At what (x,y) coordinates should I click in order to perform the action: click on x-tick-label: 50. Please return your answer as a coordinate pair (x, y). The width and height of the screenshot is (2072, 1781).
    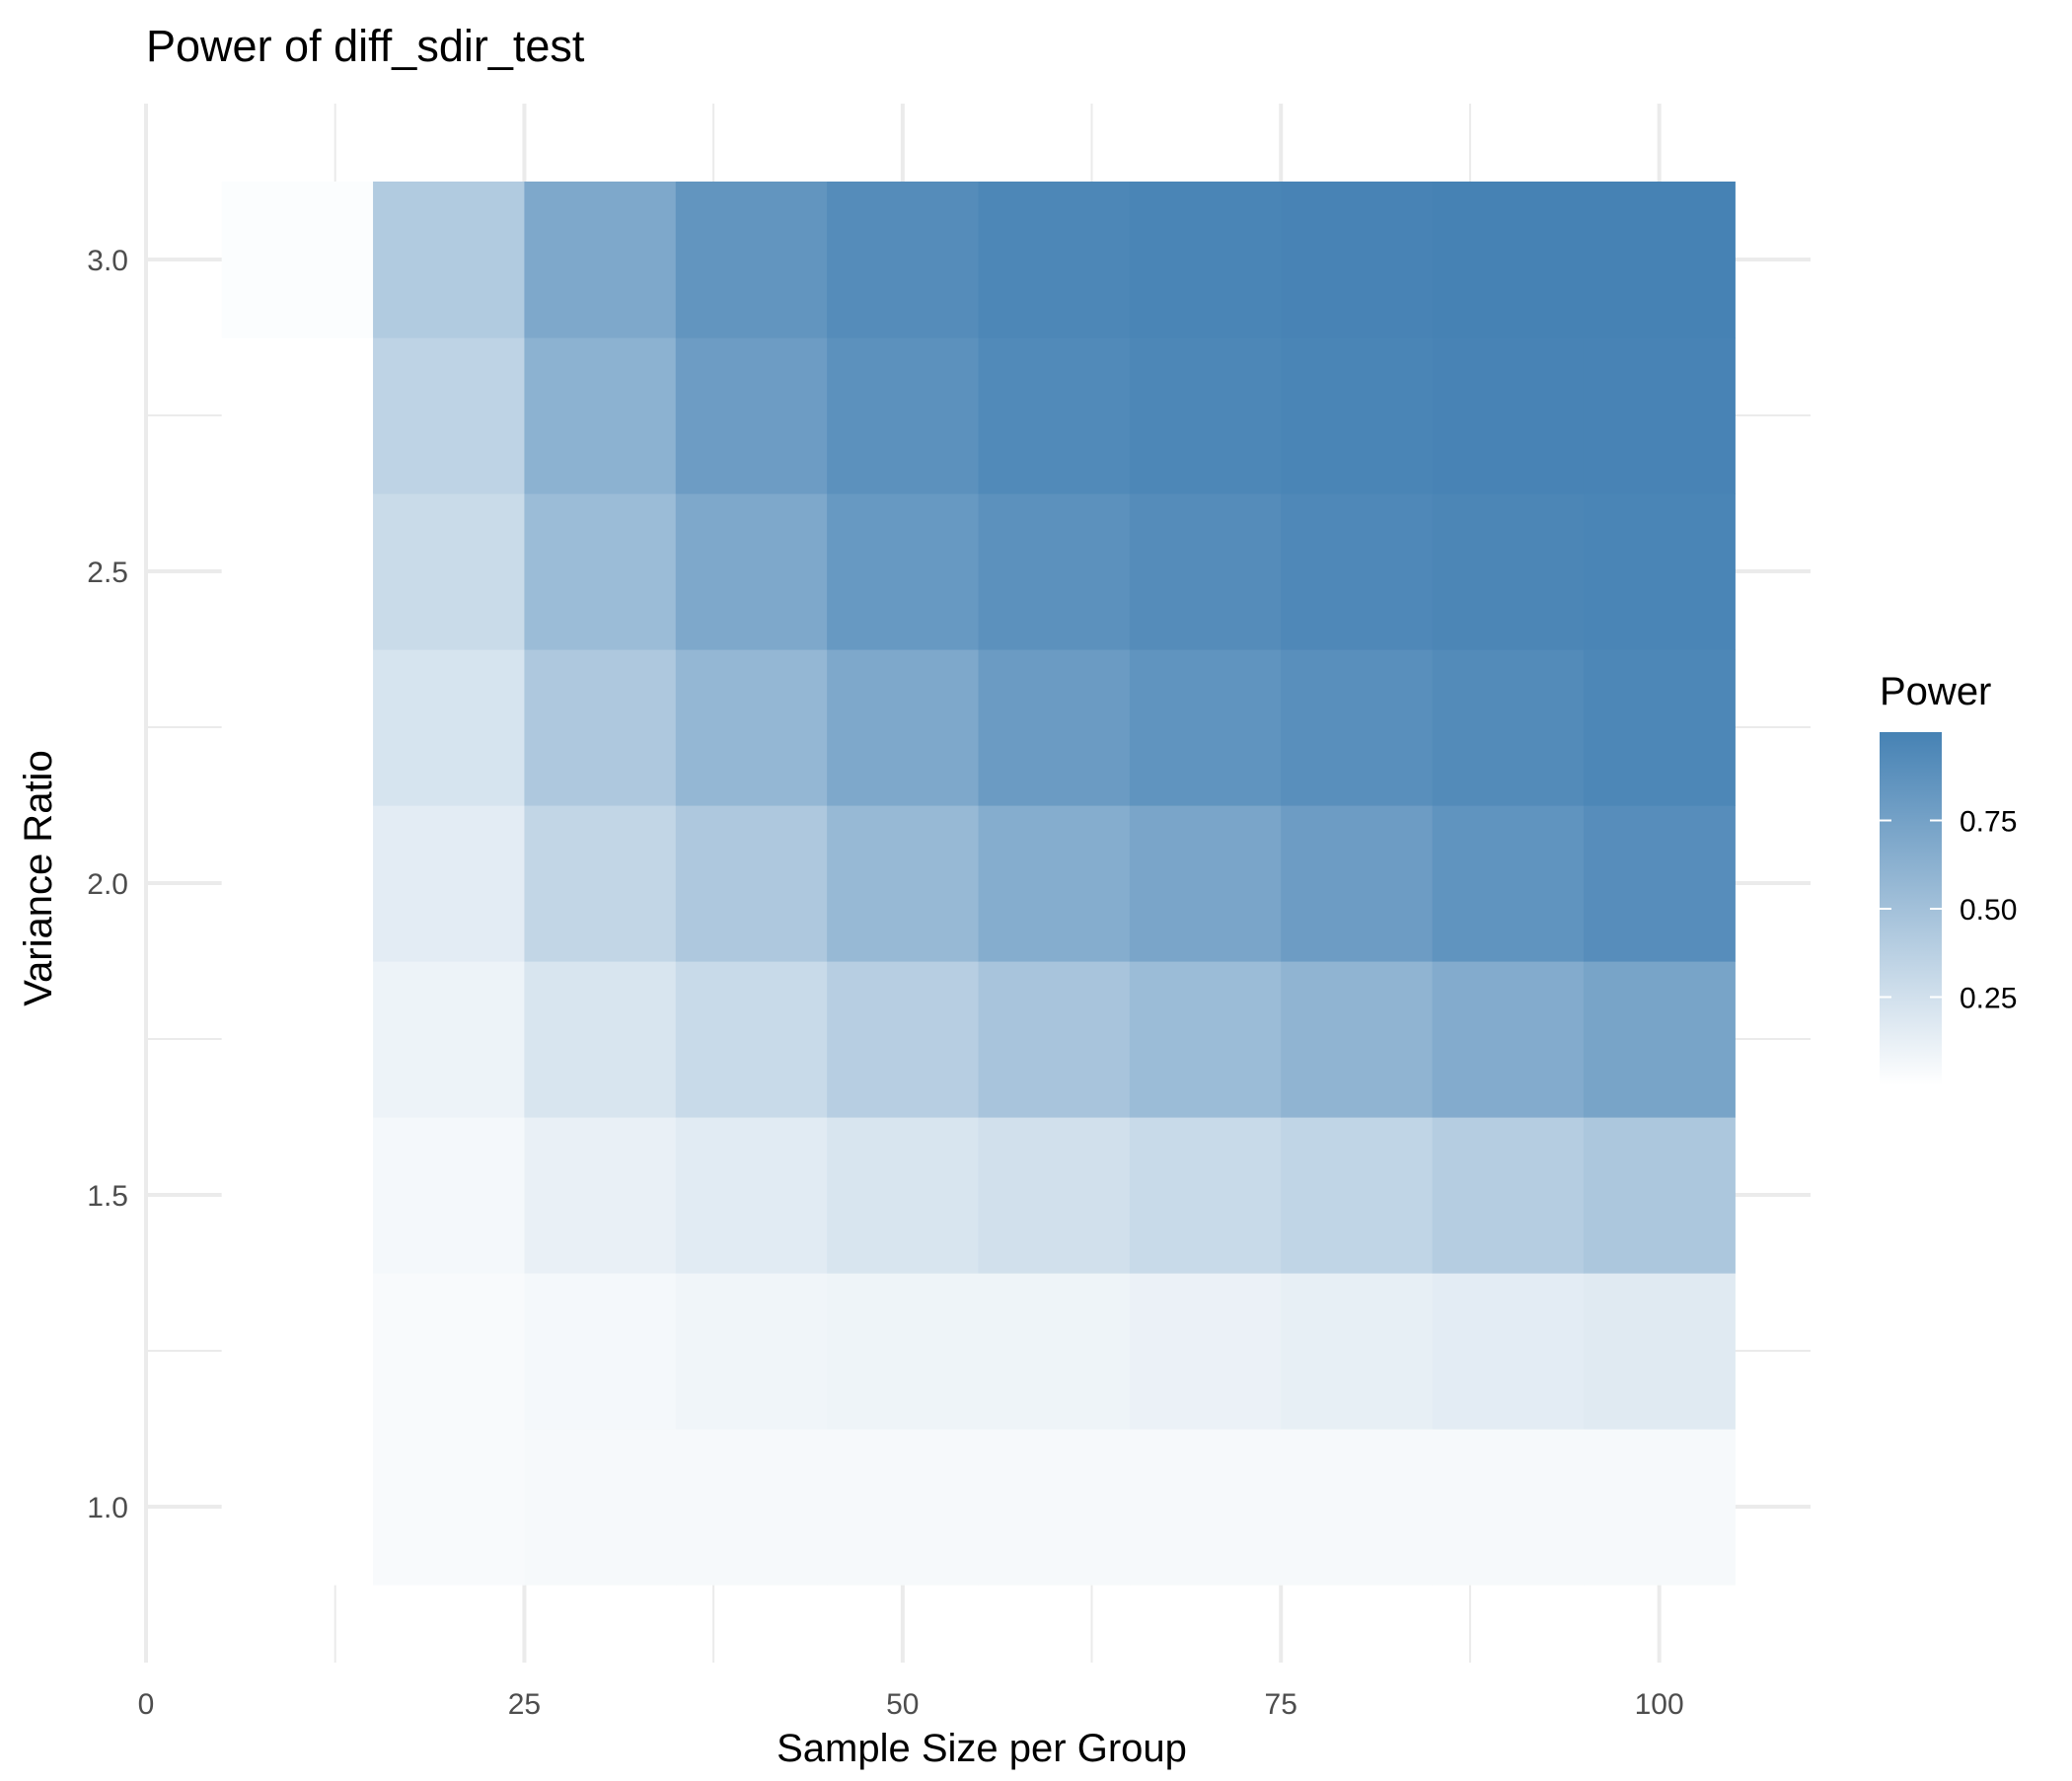
    Looking at the image, I should click on (903, 1704).